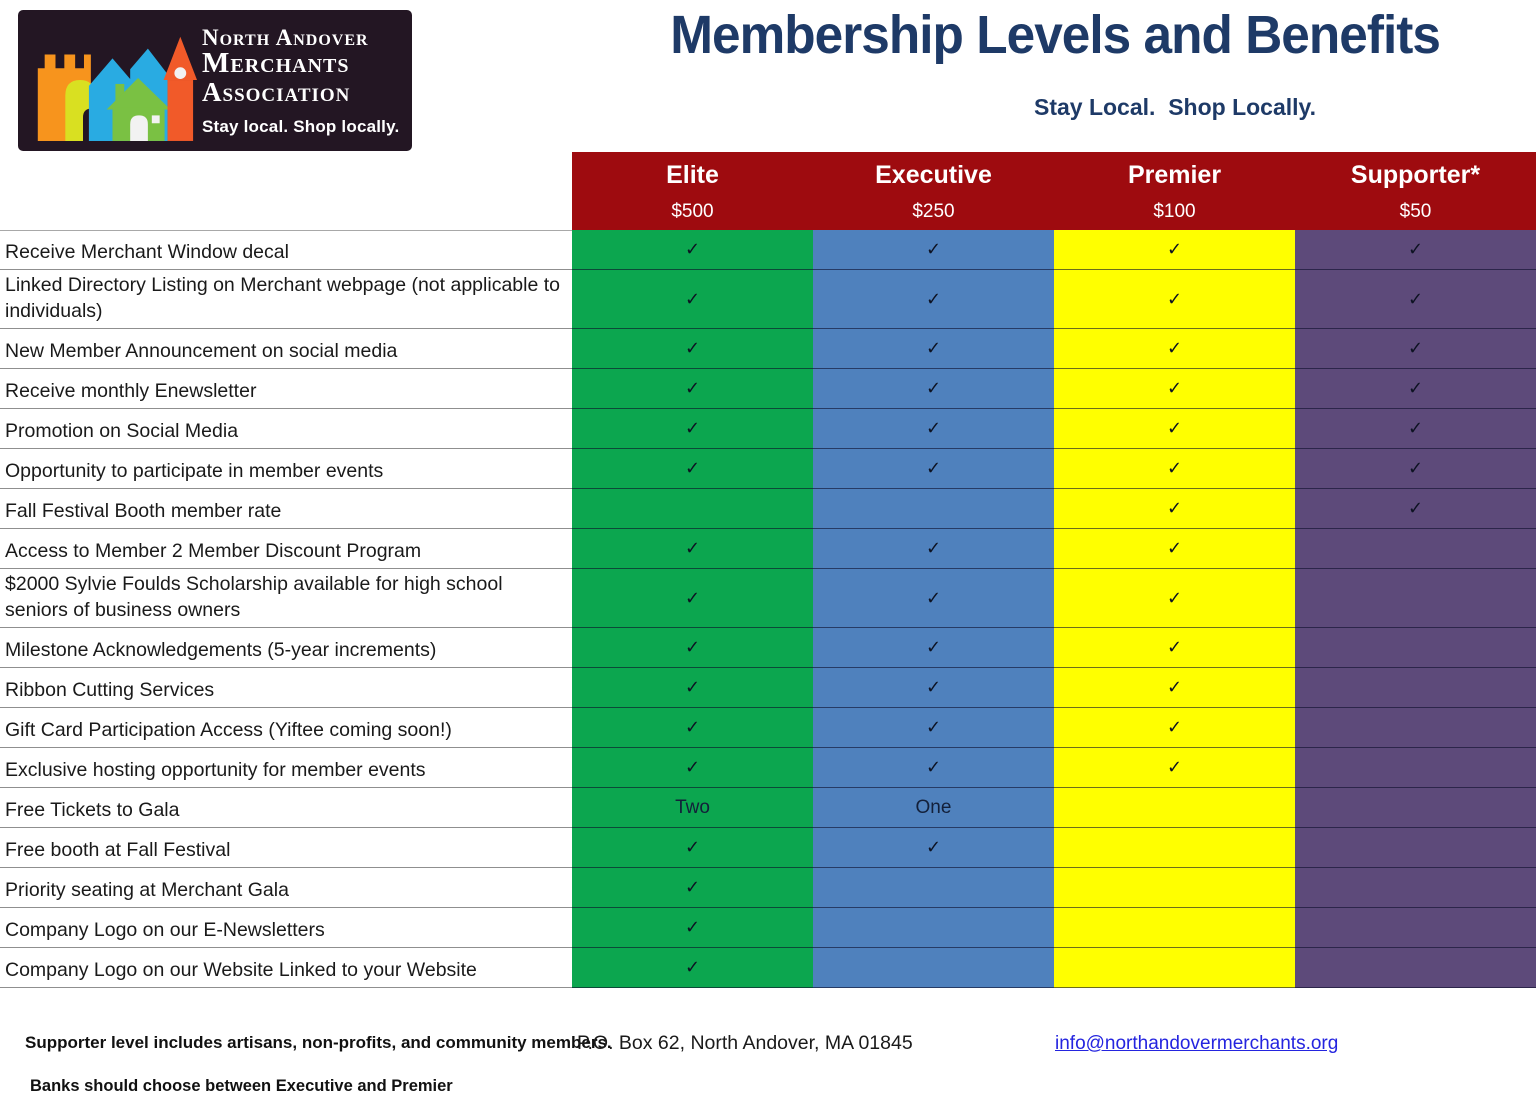 The image size is (1536, 1099). Describe the element at coordinates (1415, 191) in the screenshot. I see `column-header-supporter: Supporter* $50` at that location.